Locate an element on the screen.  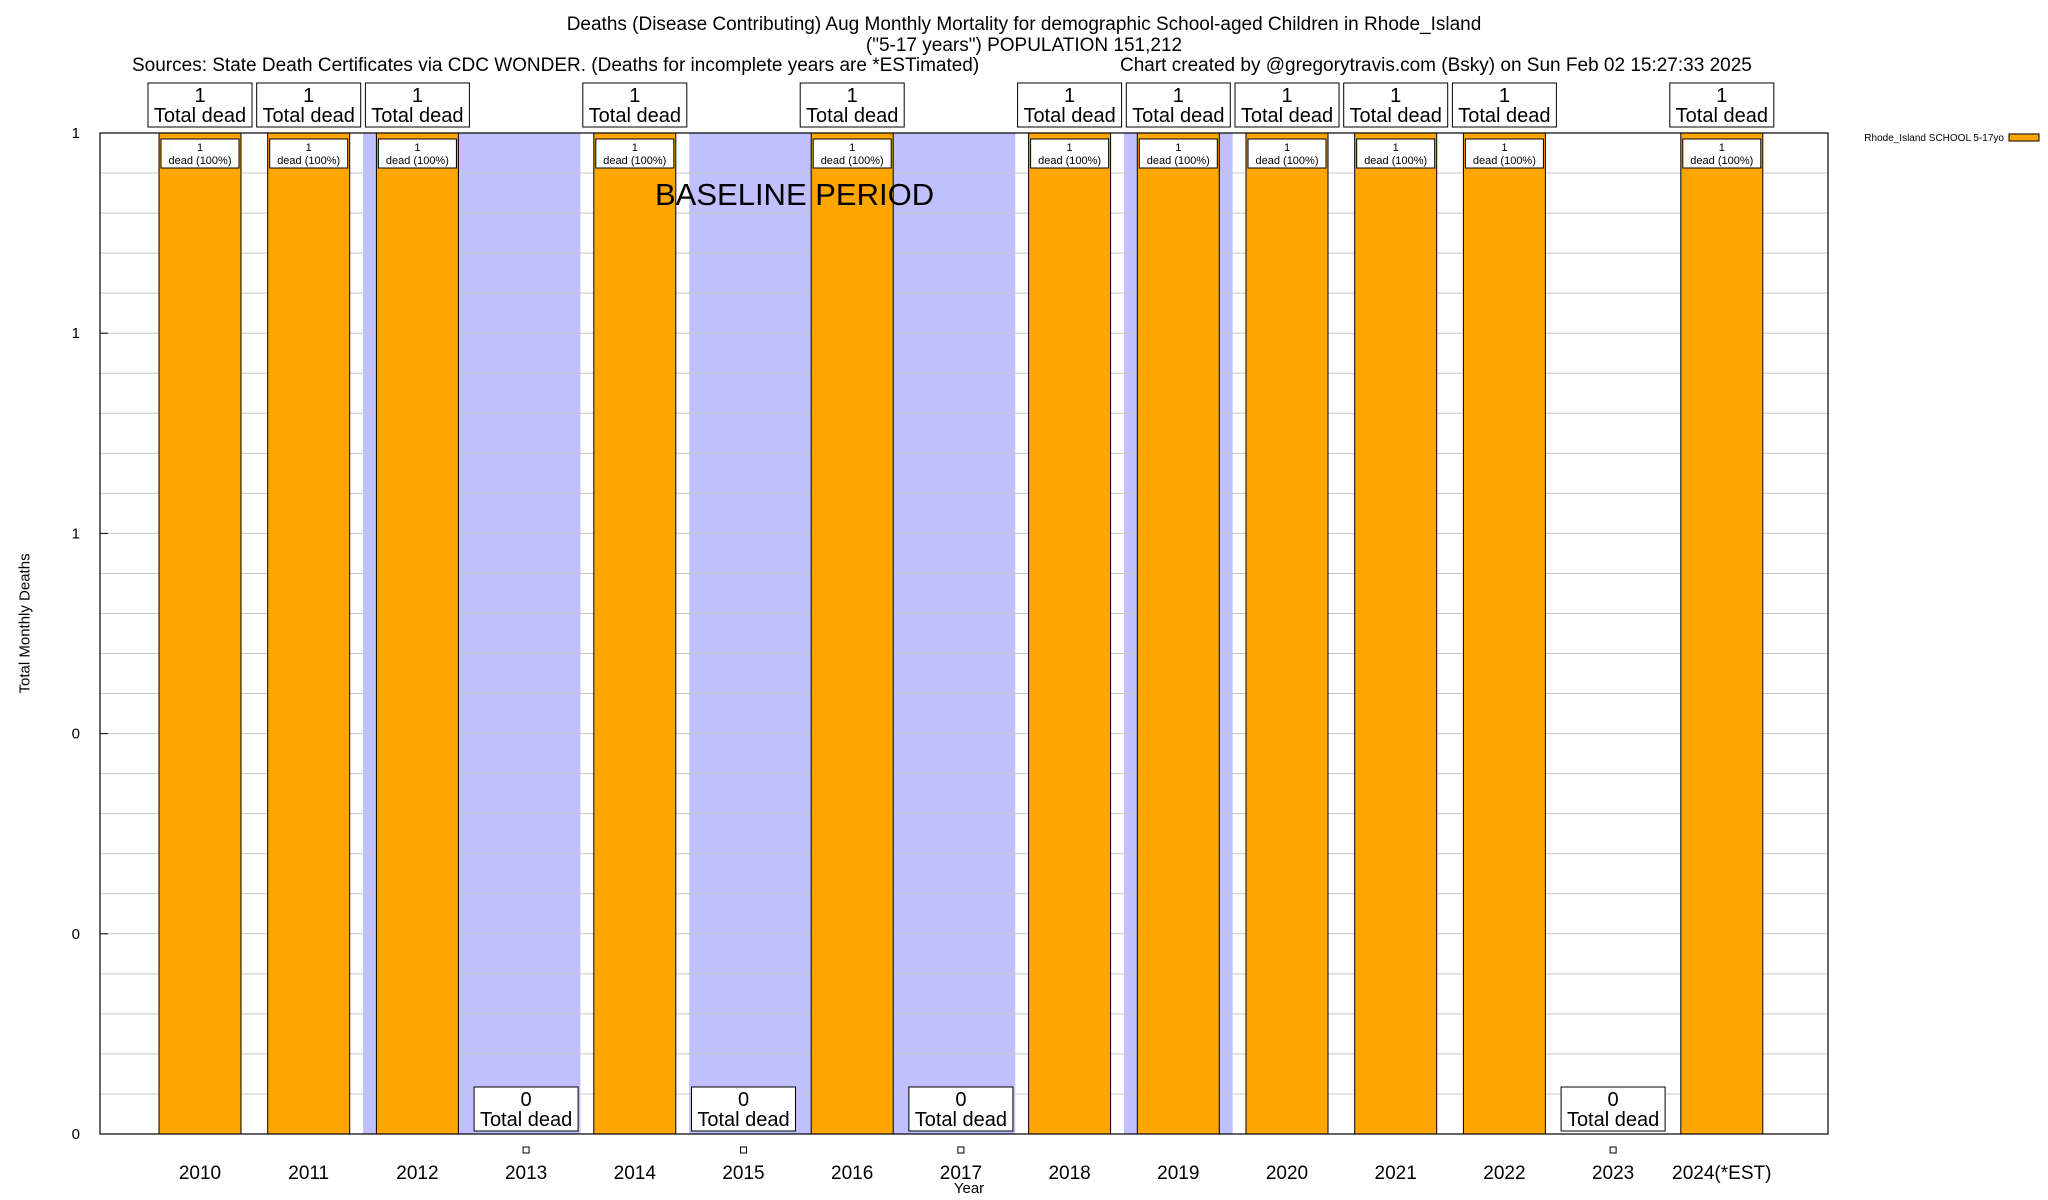
total-label-2015: Total dead is located at coordinates (743, 1120).